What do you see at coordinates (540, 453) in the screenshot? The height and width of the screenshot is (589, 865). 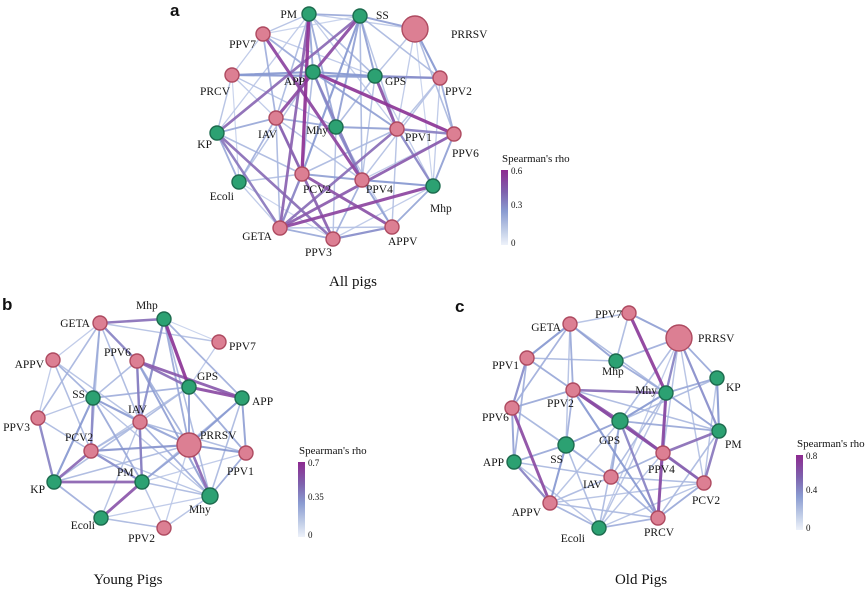 I see `edge-SS-APP` at bounding box center [540, 453].